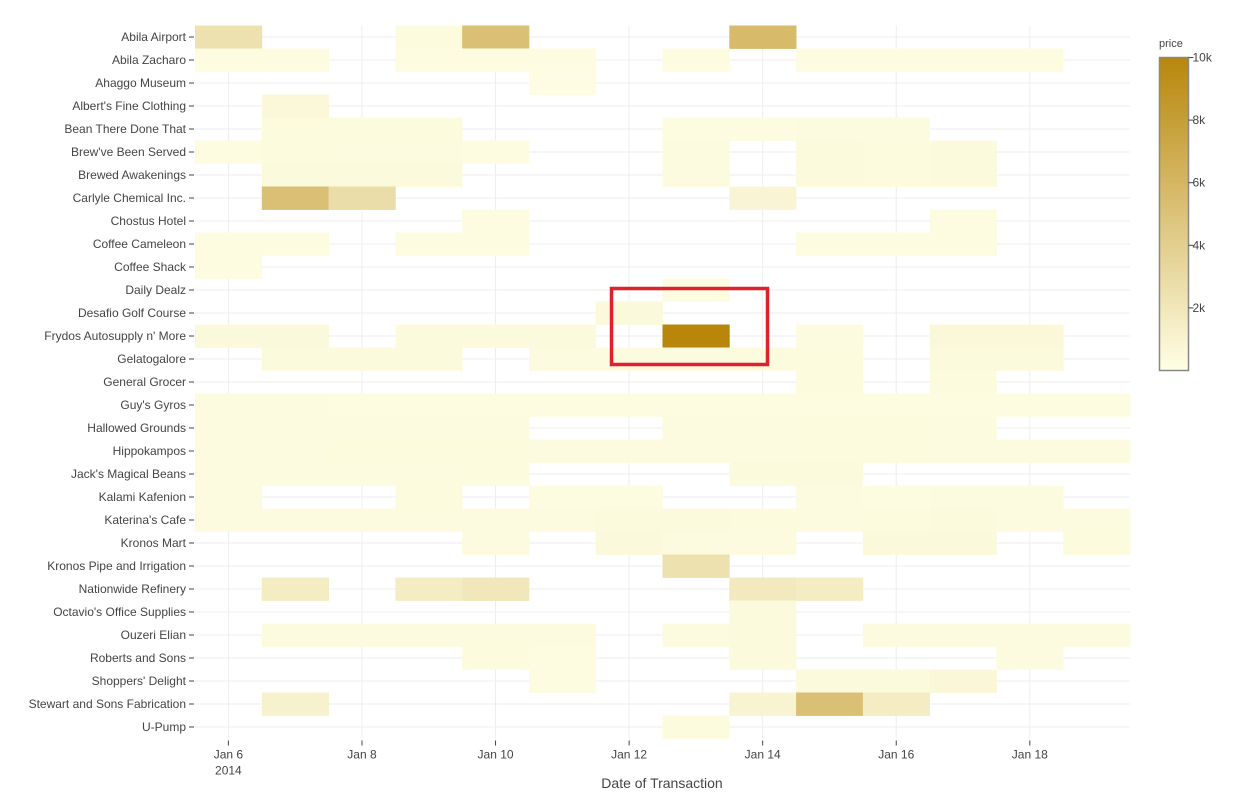  Describe the element at coordinates (763, 755) in the screenshot. I see `x-tick-label: Jan 14` at that location.